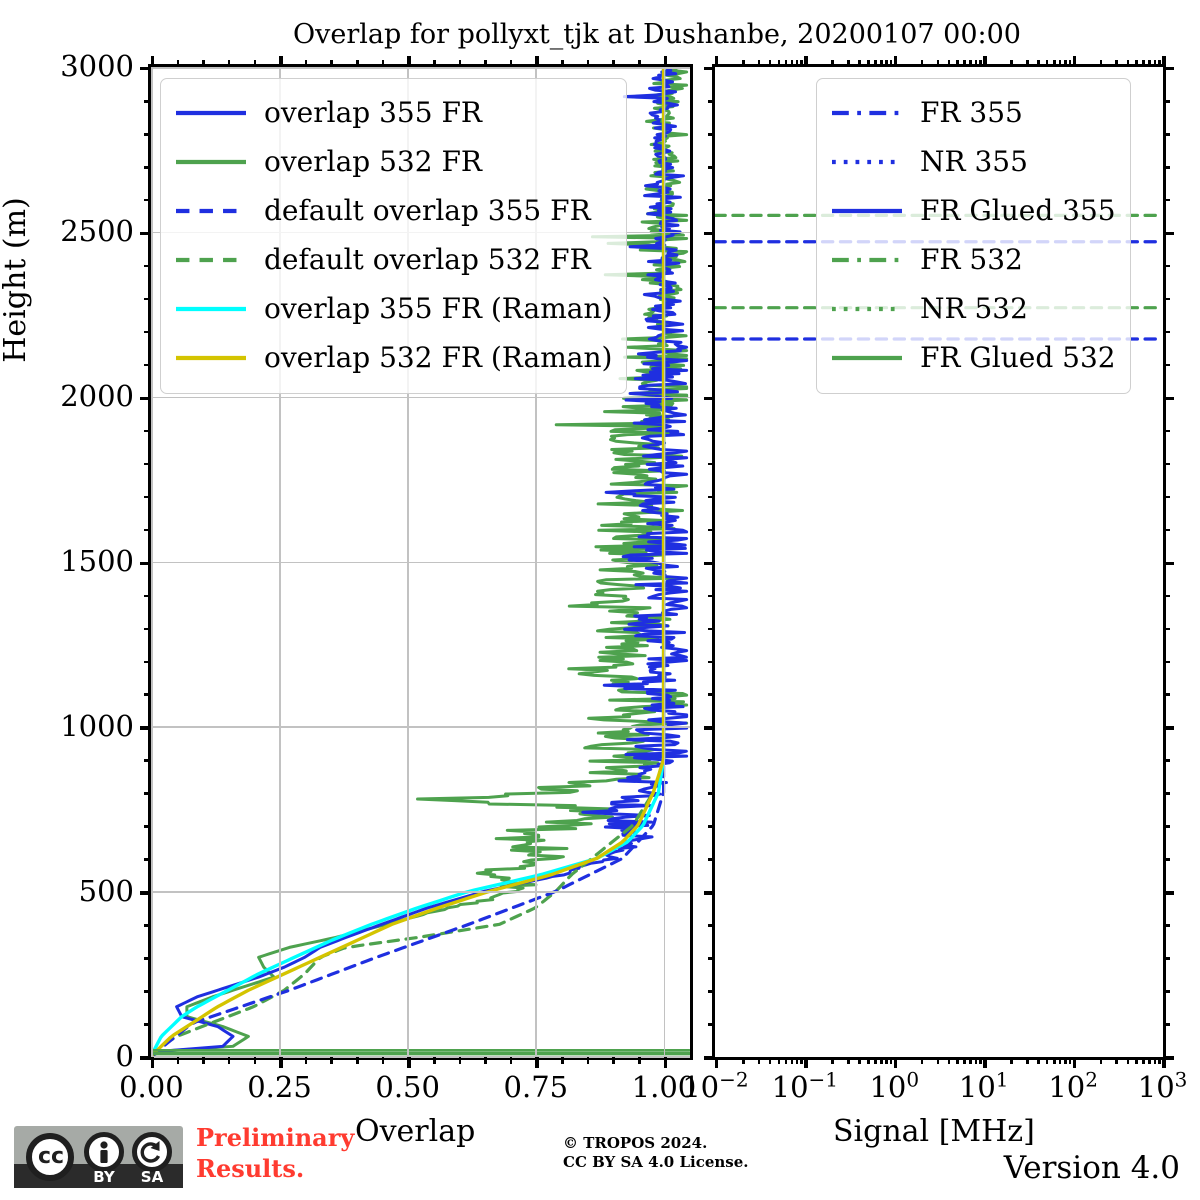  What do you see at coordinates (50, 1157) in the screenshot?
I see `cc-circle-icon` at bounding box center [50, 1157].